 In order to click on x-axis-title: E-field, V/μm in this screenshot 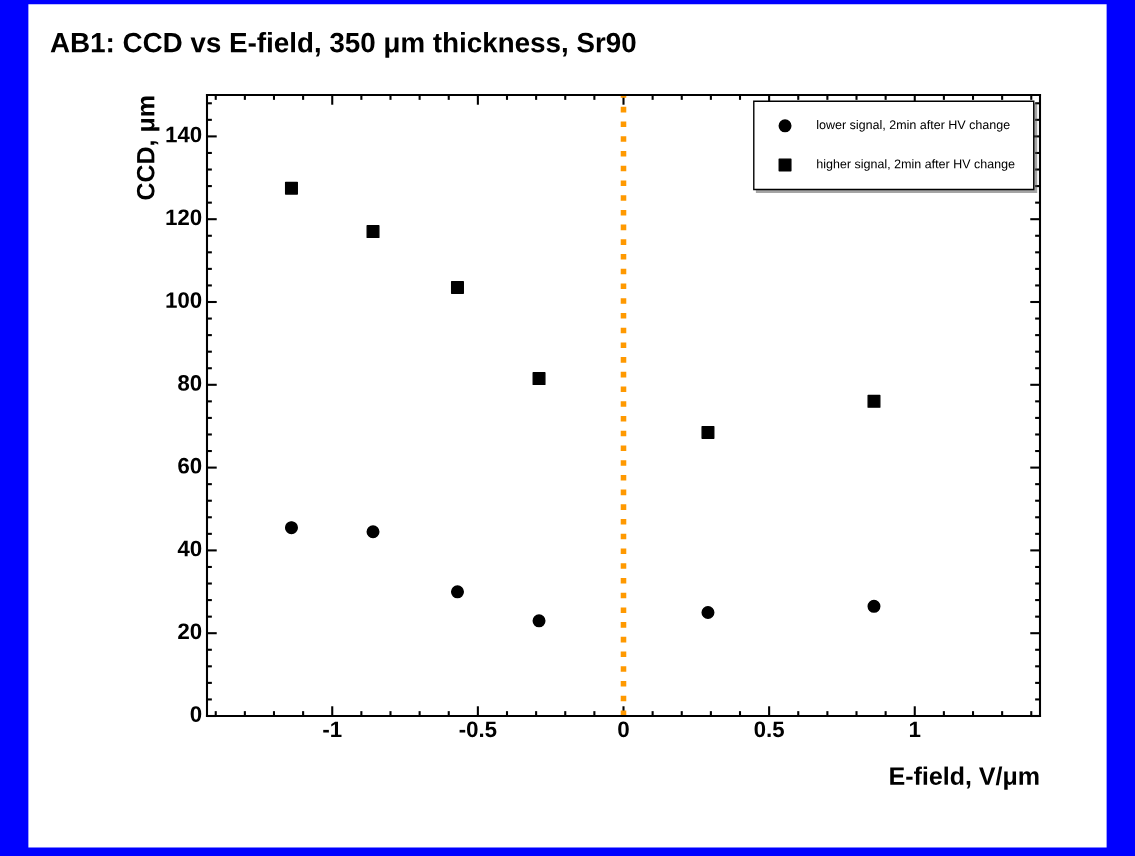, I will do `click(964, 778)`.